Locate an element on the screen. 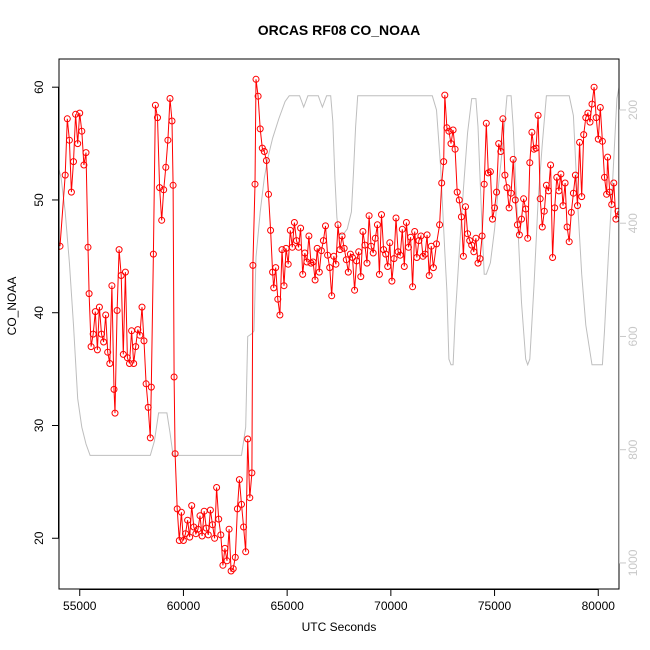 The image size is (650, 650). x-tick-label: 55000 is located at coordinates (80, 606).